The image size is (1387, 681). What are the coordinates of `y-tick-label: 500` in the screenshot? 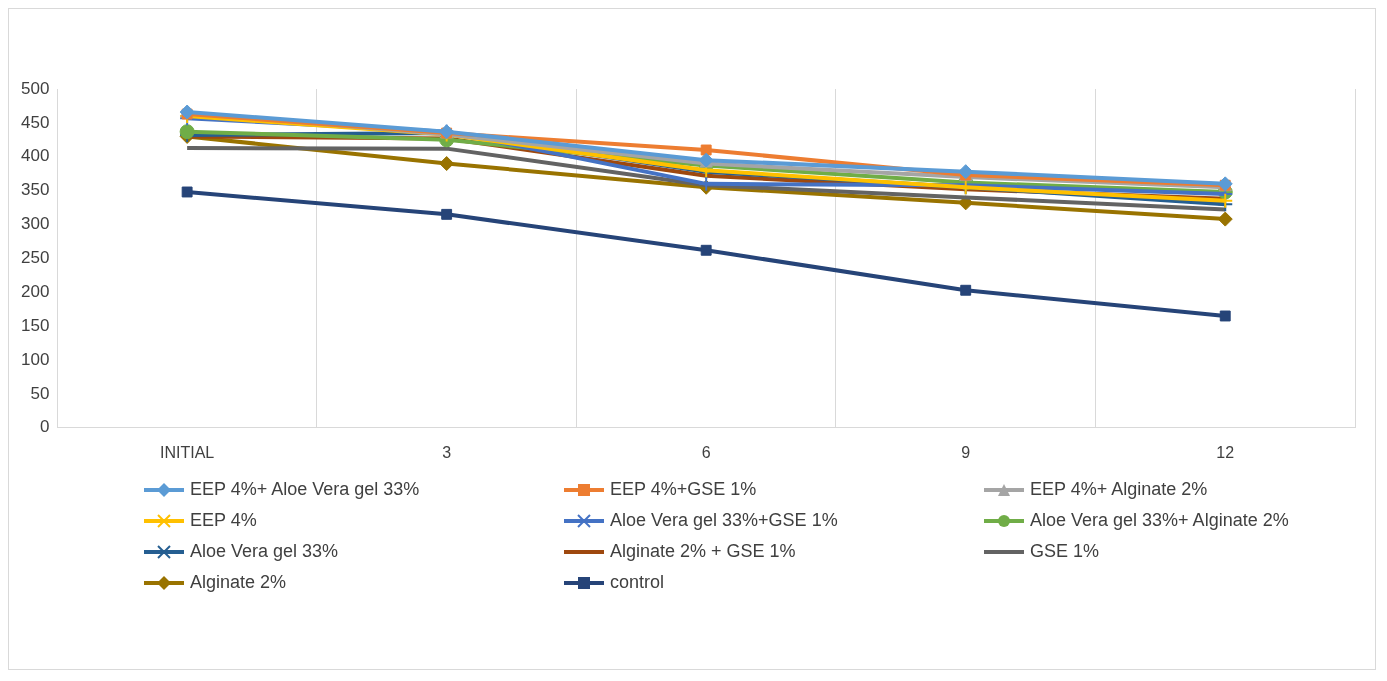 It's located at (35, 88).